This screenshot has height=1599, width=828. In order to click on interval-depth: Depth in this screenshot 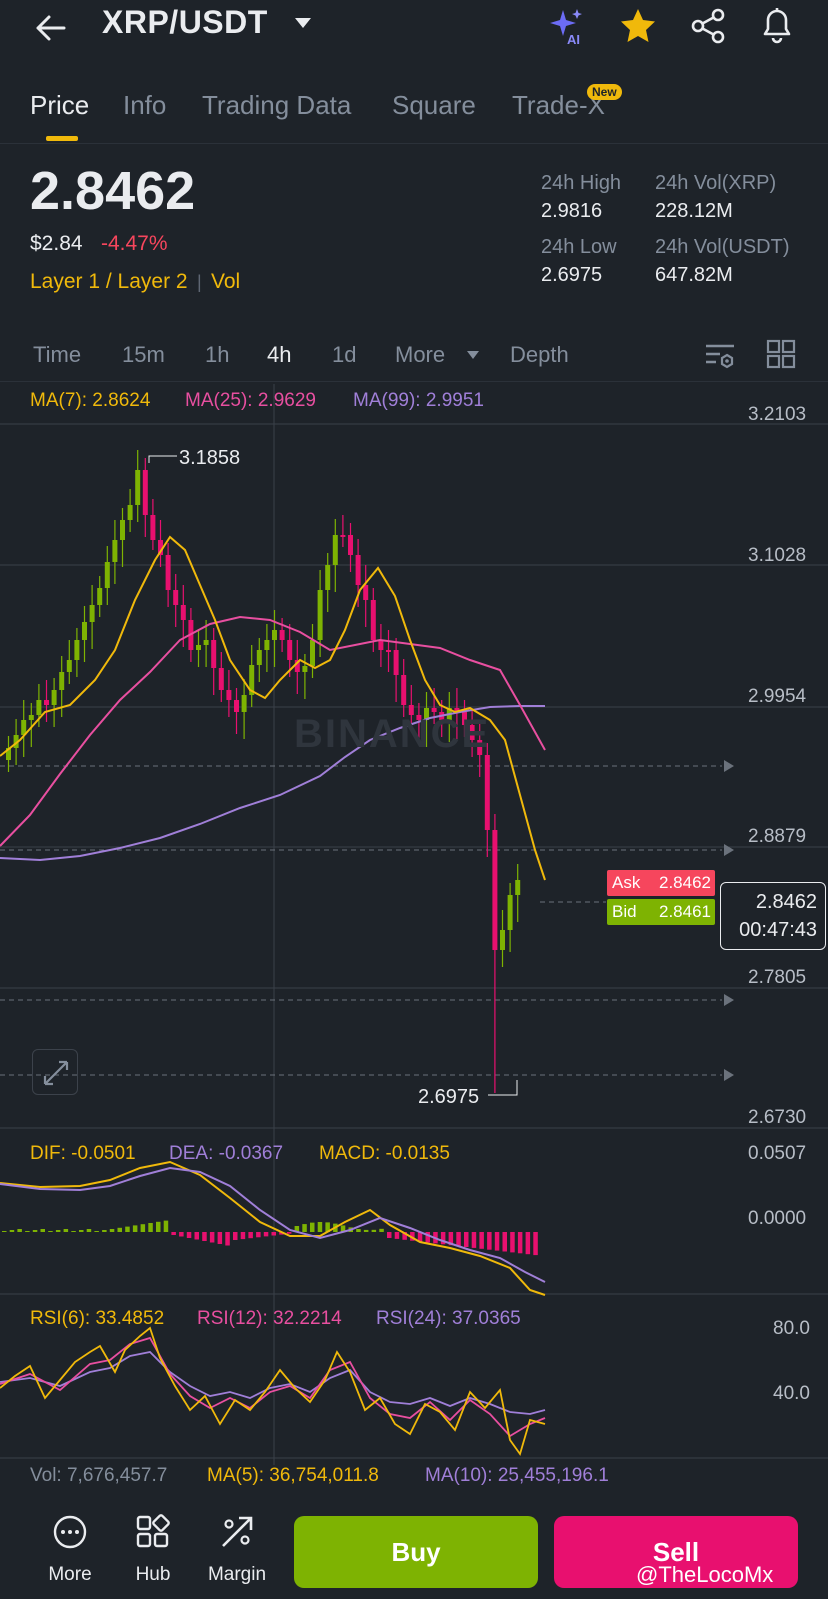, I will do `click(539, 354)`.